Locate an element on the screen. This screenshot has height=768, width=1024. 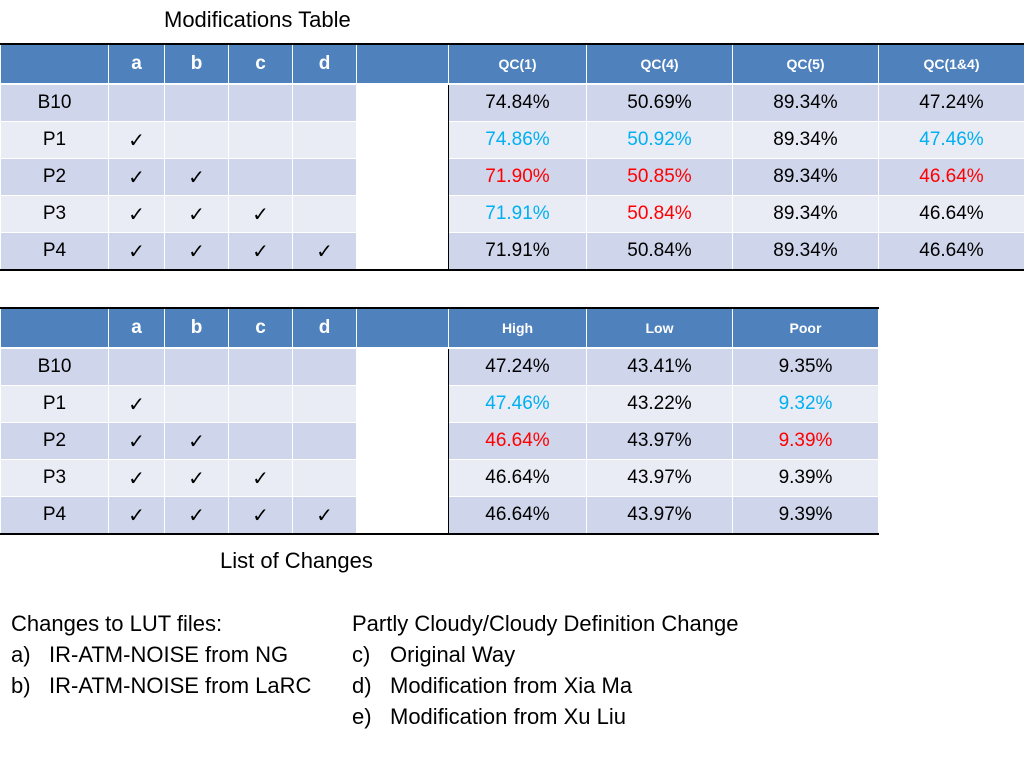
lut-changes-heading: Changes to LUT files: is located at coordinates (117, 623).